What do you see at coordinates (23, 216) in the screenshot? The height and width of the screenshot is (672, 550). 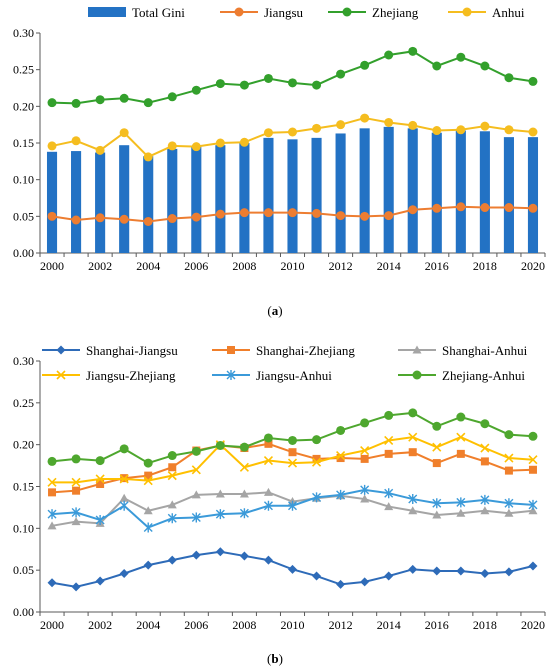 I see `y-tick-label: 0.05` at bounding box center [23, 216].